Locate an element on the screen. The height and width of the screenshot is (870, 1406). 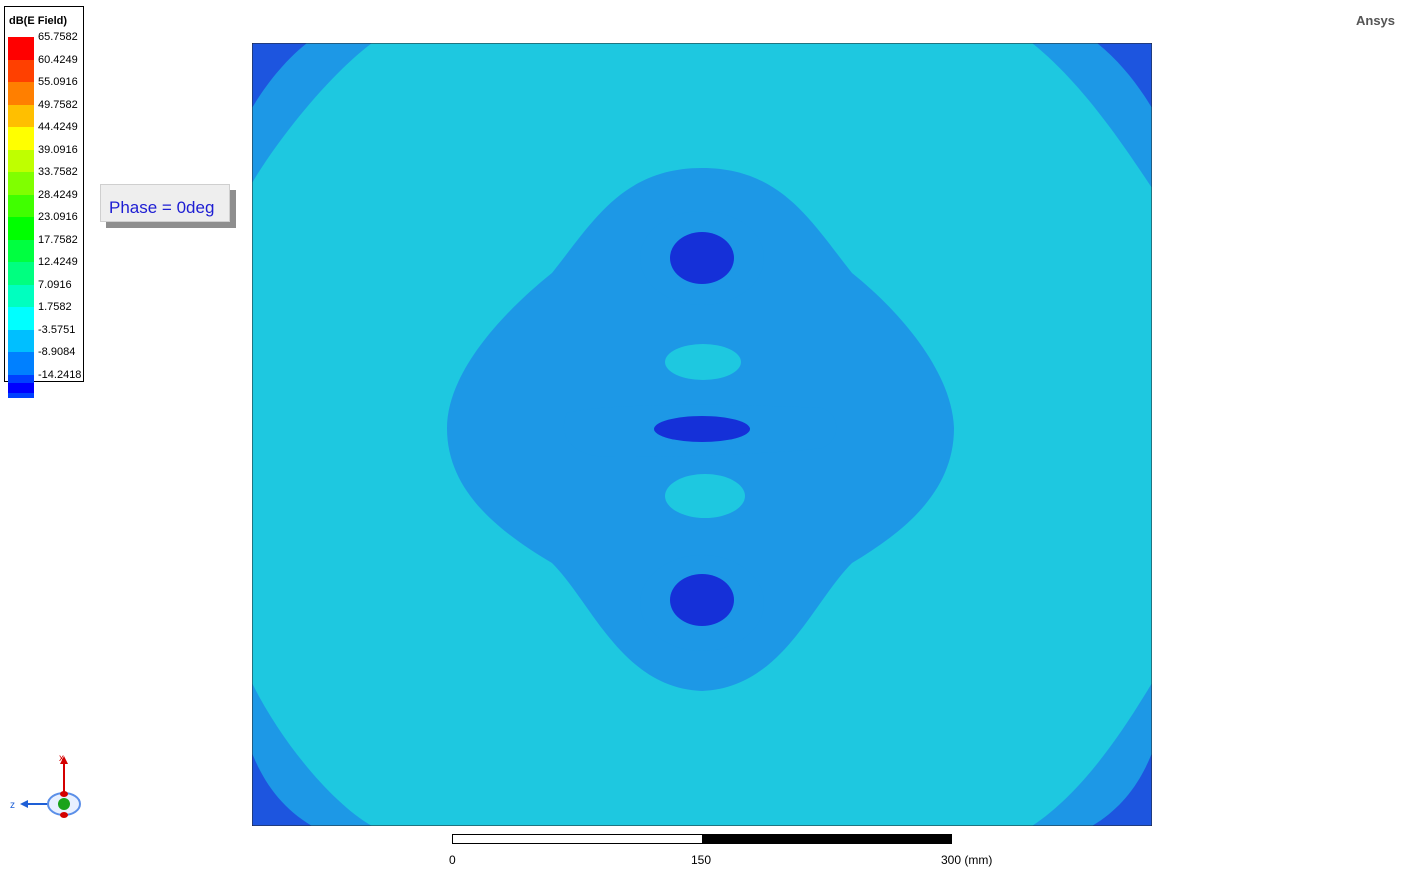
plot-corner-inner-bottom-right is located at coordinates (1122, 789).